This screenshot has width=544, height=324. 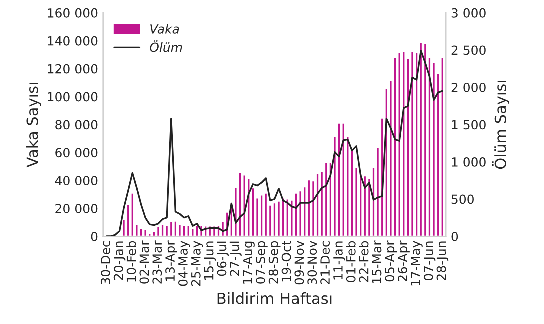 I want to click on x-tick-label: 17-May, so click(x=417, y=263).